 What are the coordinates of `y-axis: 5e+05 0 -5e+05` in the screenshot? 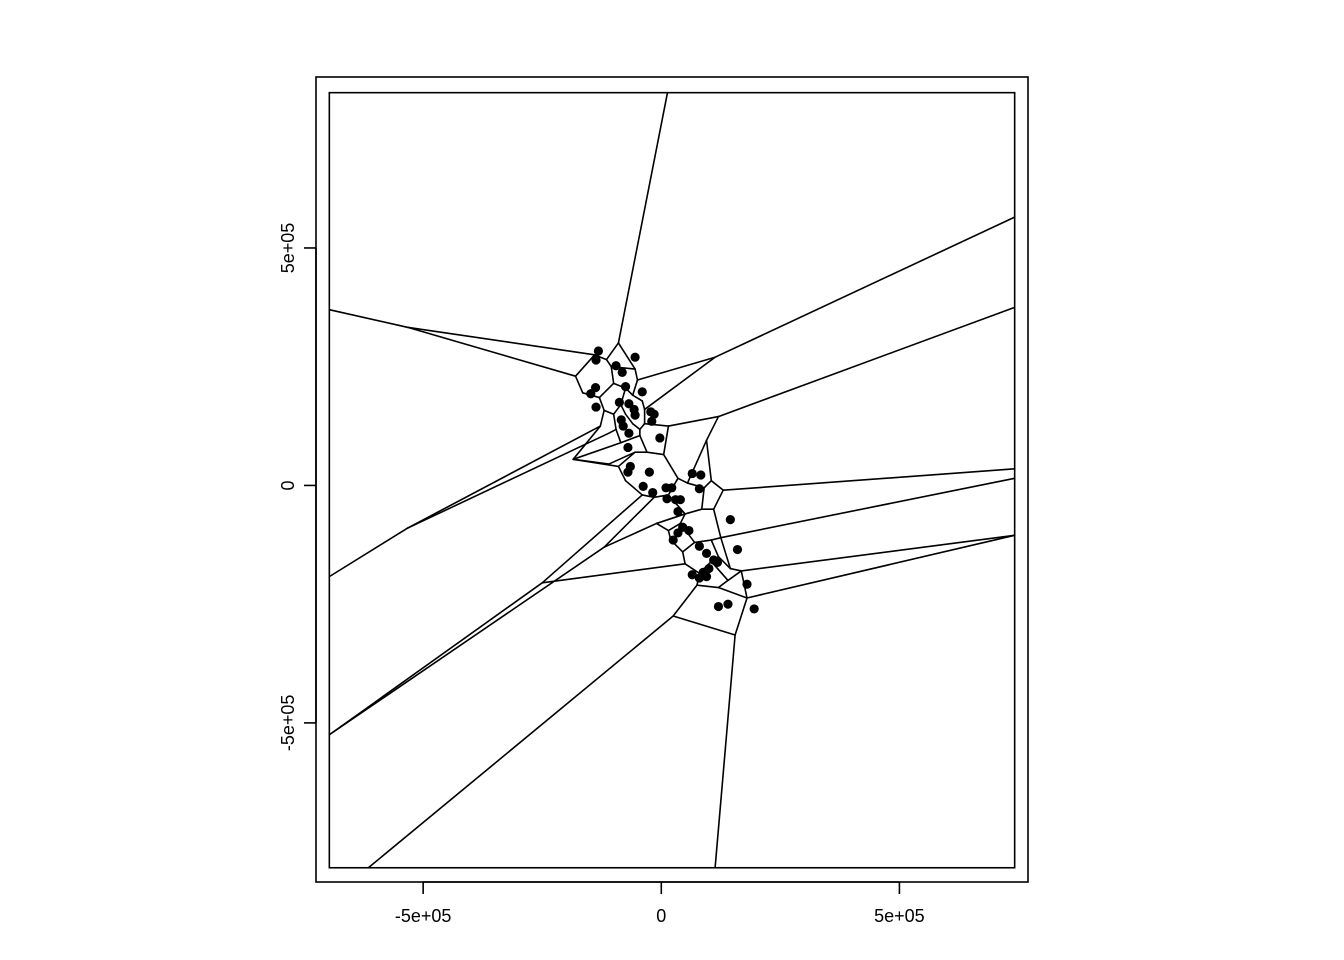 It's located at (297, 487).